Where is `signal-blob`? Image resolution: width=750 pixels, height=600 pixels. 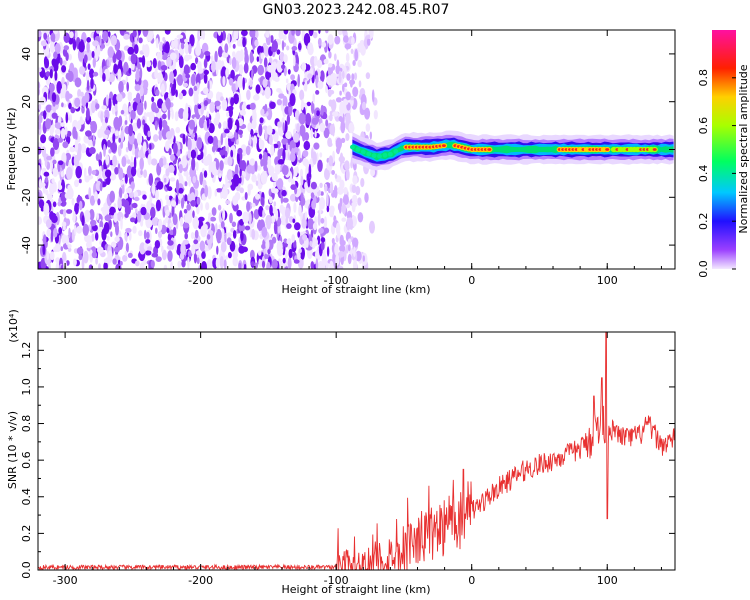 signal-blob is located at coordinates (352, 147).